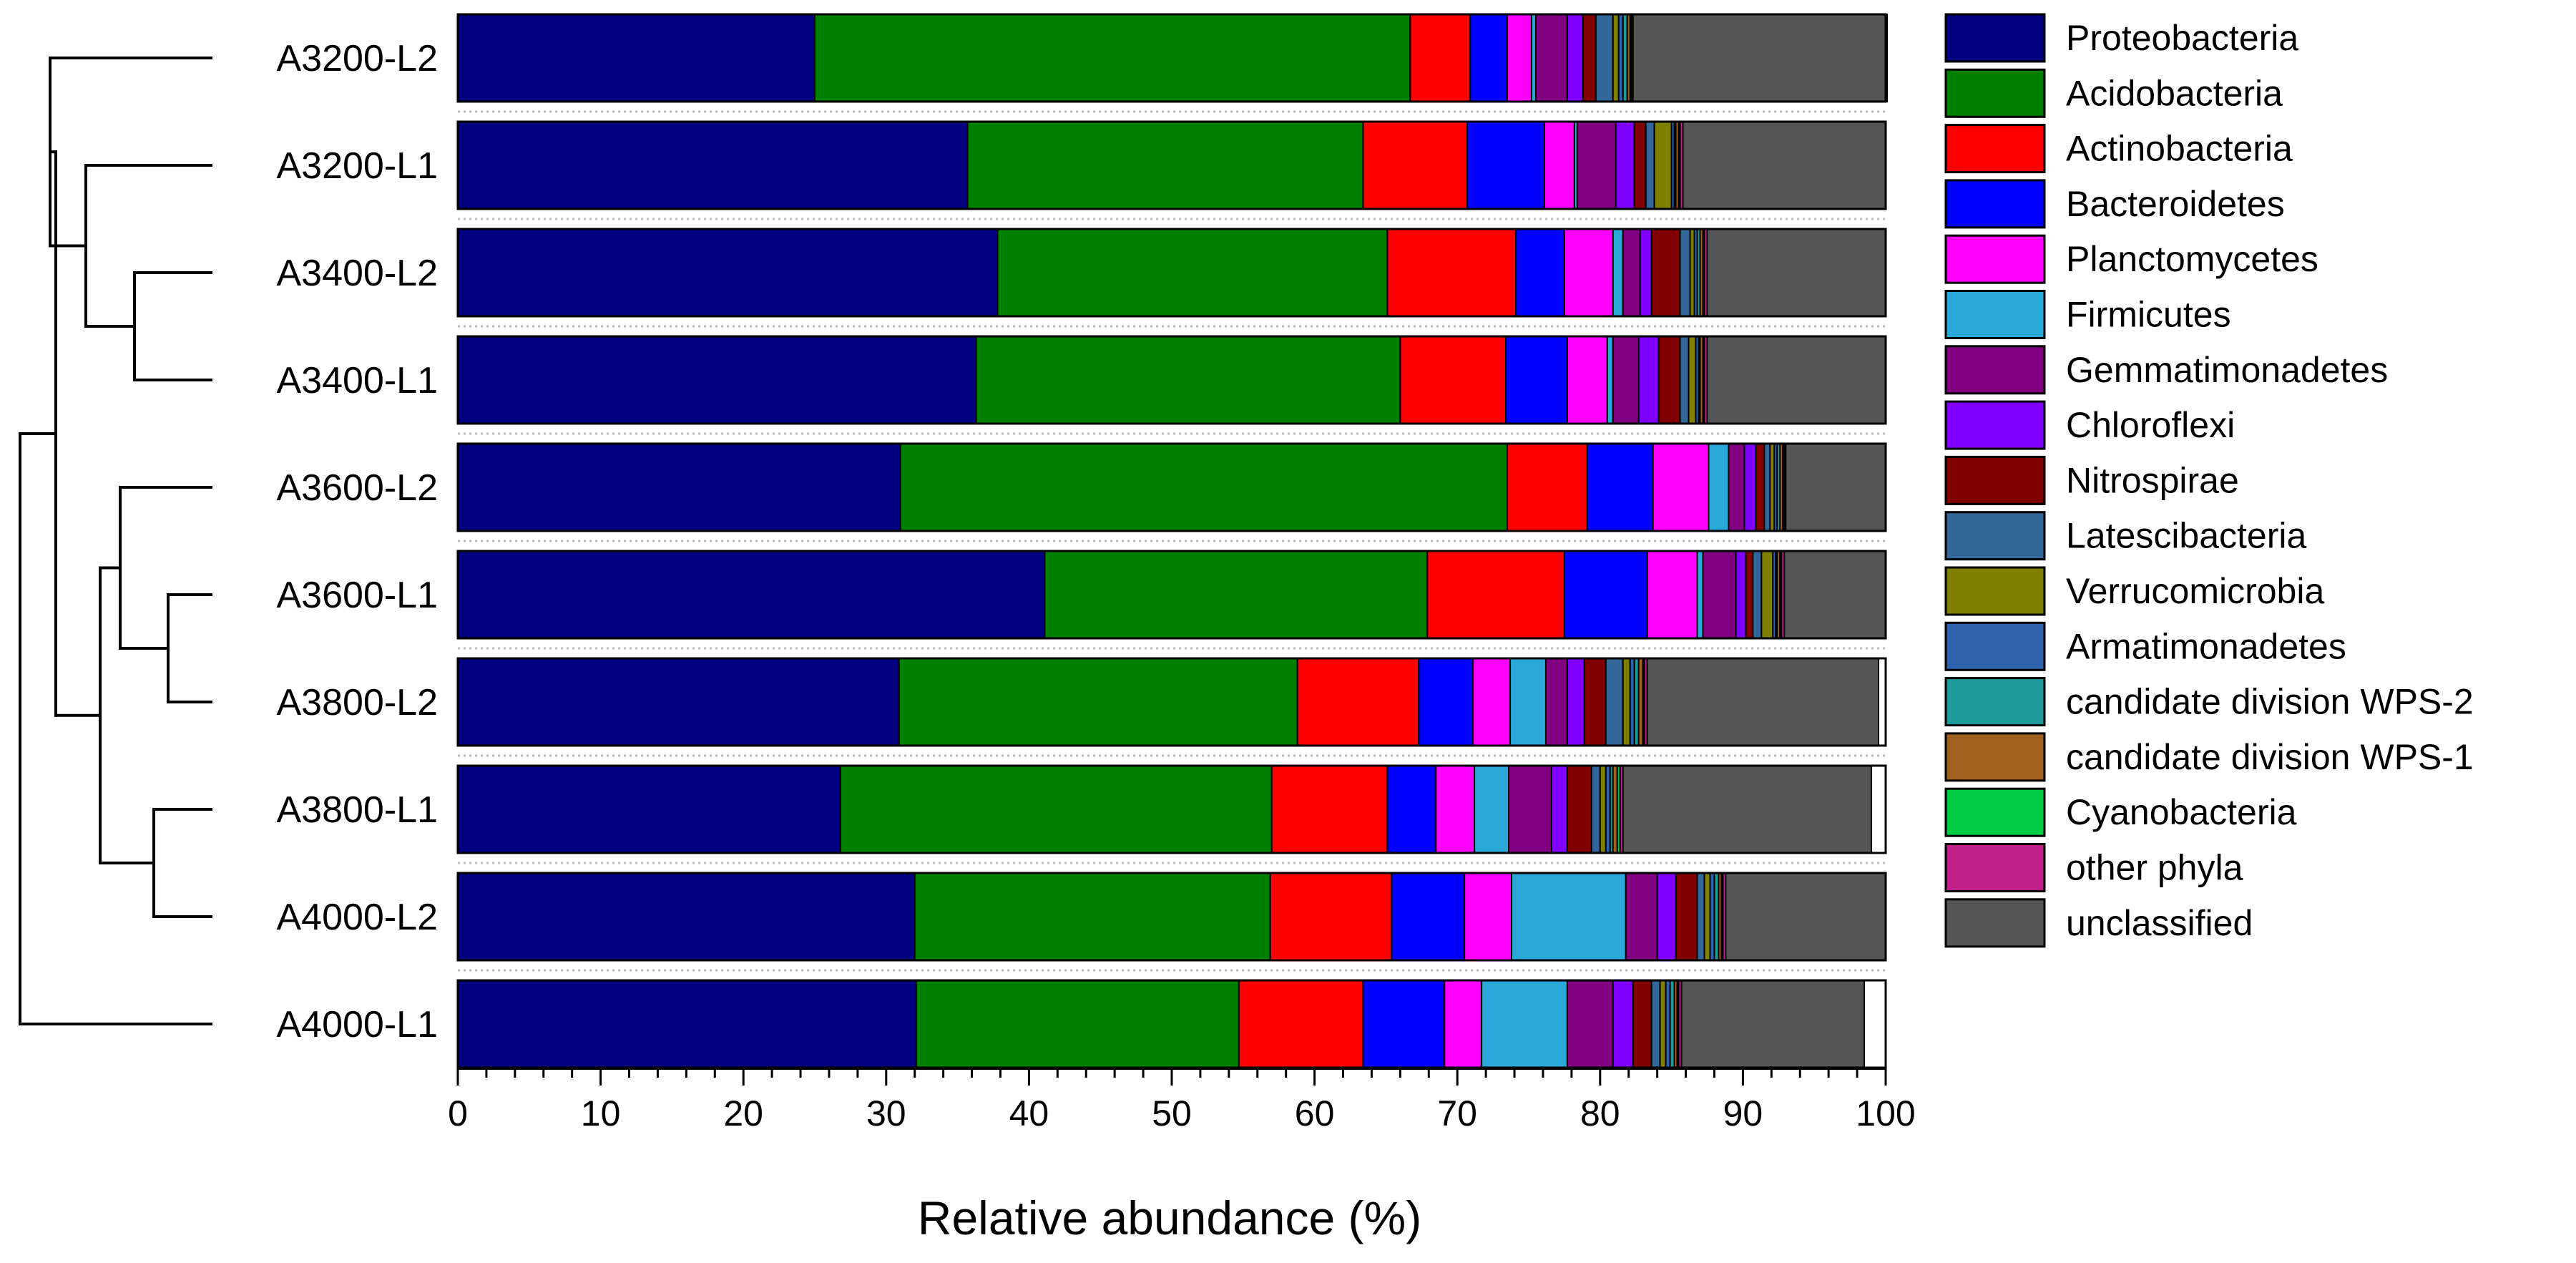 This screenshot has width=2576, height=1263. I want to click on x-tick-label: 70, so click(1457, 1113).